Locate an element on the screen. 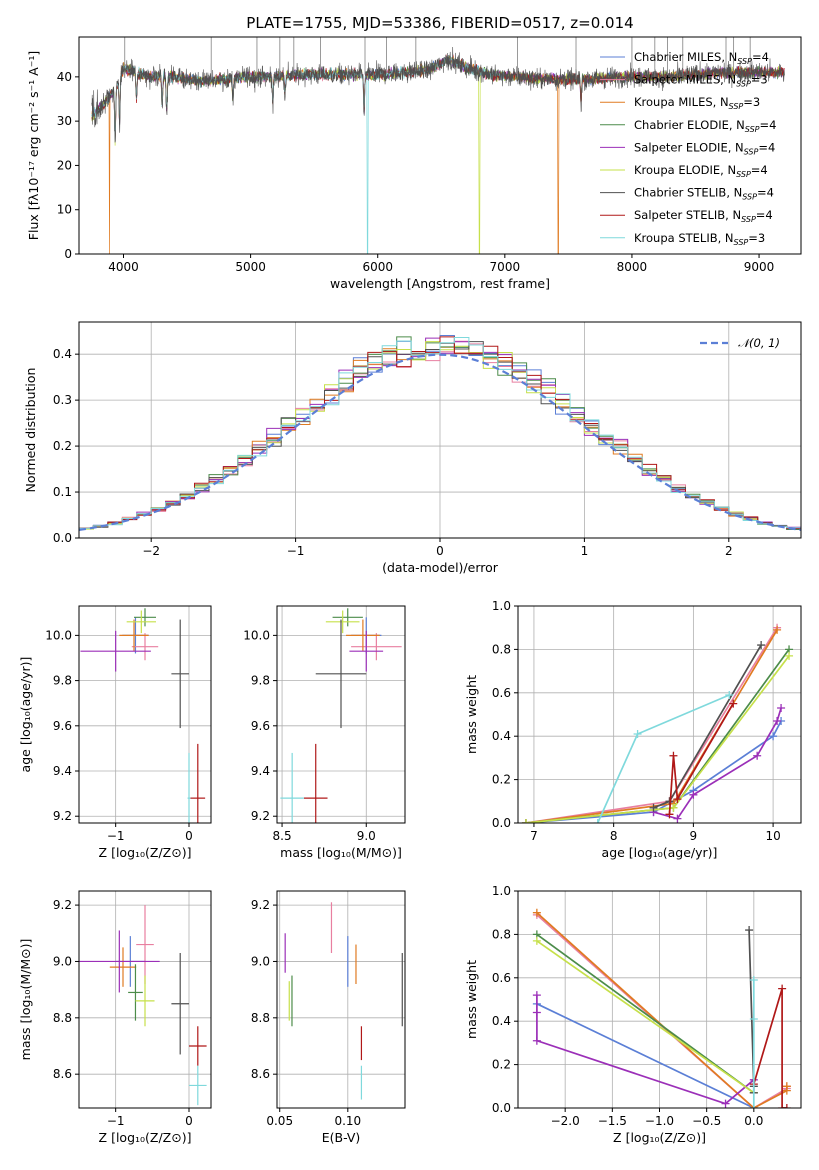 The image size is (819, 1170). legend-label: Chabrier STELIB, NSSP=4 is located at coordinates (704, 194).